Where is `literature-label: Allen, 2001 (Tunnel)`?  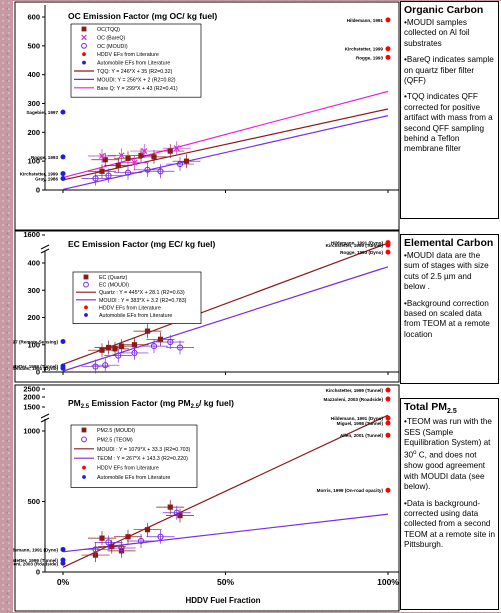 literature-label: Allen, 2001 (Tunnel) is located at coordinates (362, 435).